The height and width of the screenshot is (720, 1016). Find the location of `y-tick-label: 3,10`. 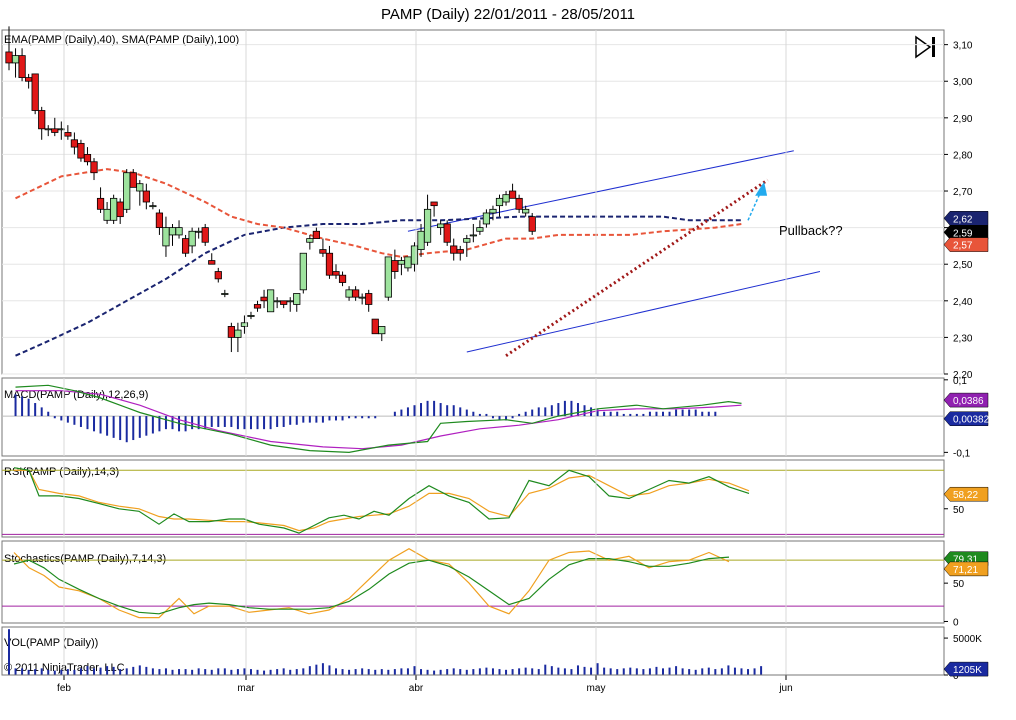

y-tick-label: 3,10 is located at coordinates (963, 46).